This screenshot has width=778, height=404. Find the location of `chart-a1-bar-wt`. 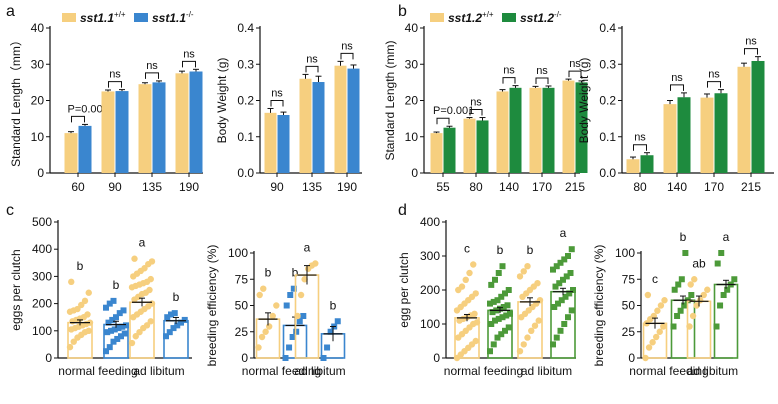

chart-a1-bar-wt is located at coordinates (145, 128).